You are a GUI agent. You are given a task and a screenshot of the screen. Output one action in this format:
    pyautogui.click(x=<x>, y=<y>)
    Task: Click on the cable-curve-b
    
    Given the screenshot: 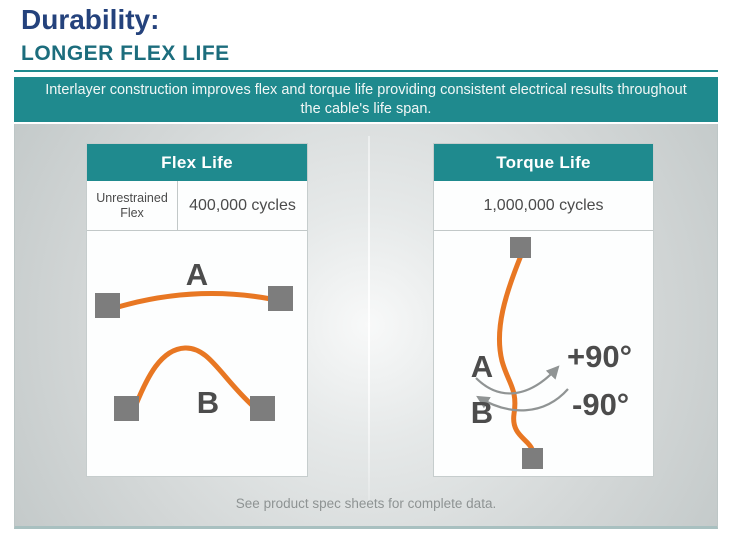 What is the action you would take?
    pyautogui.click(x=194, y=377)
    